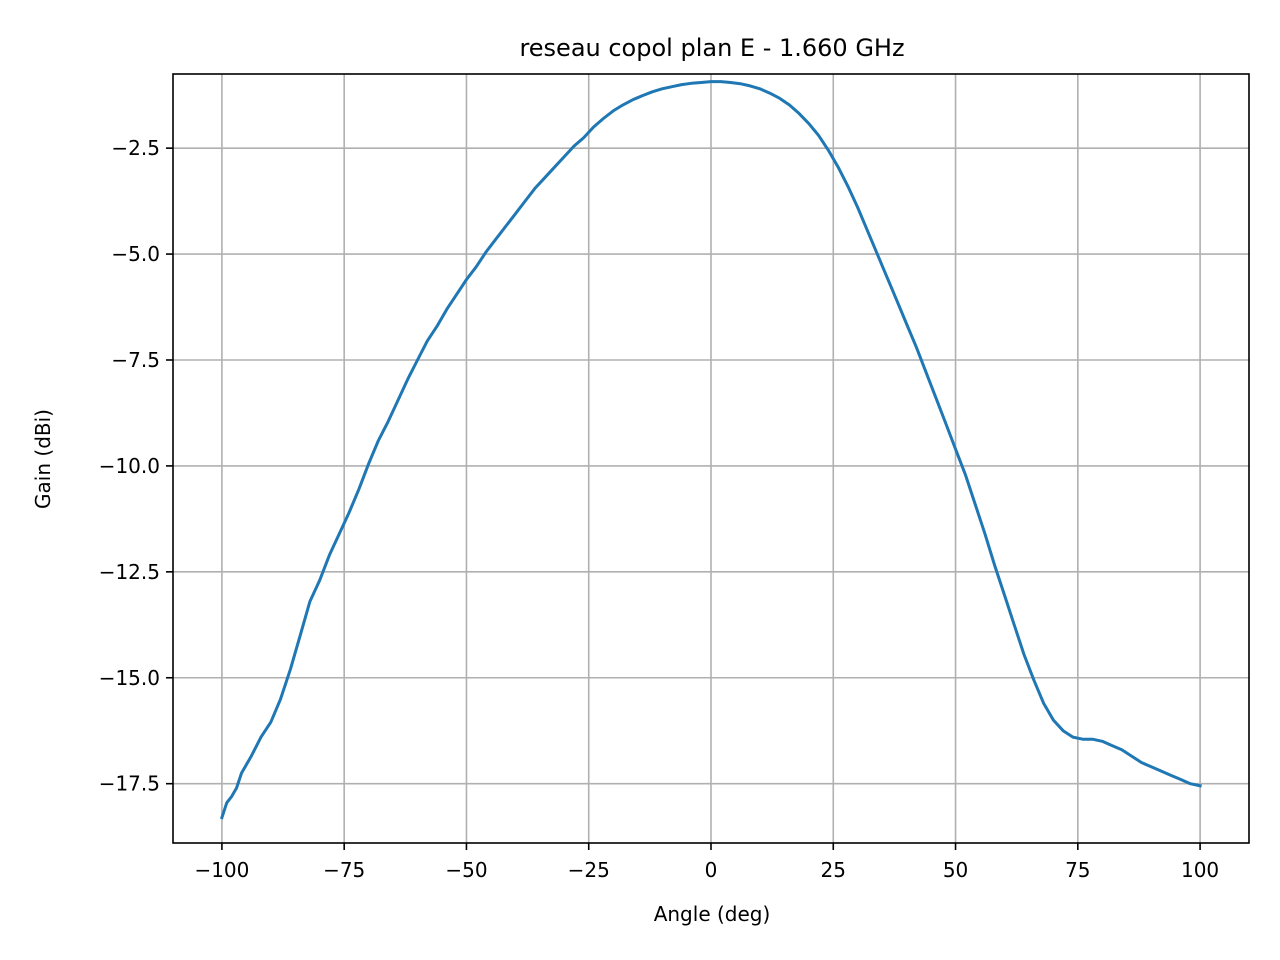  I want to click on x-axis-label: Angle (deg), so click(712, 914).